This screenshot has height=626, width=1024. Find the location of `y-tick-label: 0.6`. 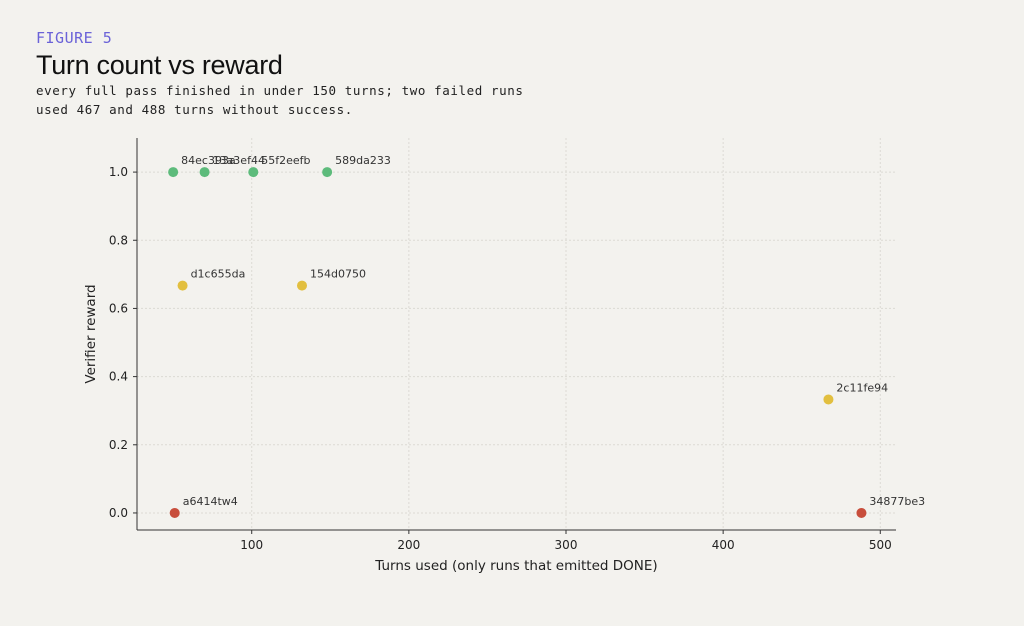

y-tick-label: 0.6 is located at coordinates (118, 308).